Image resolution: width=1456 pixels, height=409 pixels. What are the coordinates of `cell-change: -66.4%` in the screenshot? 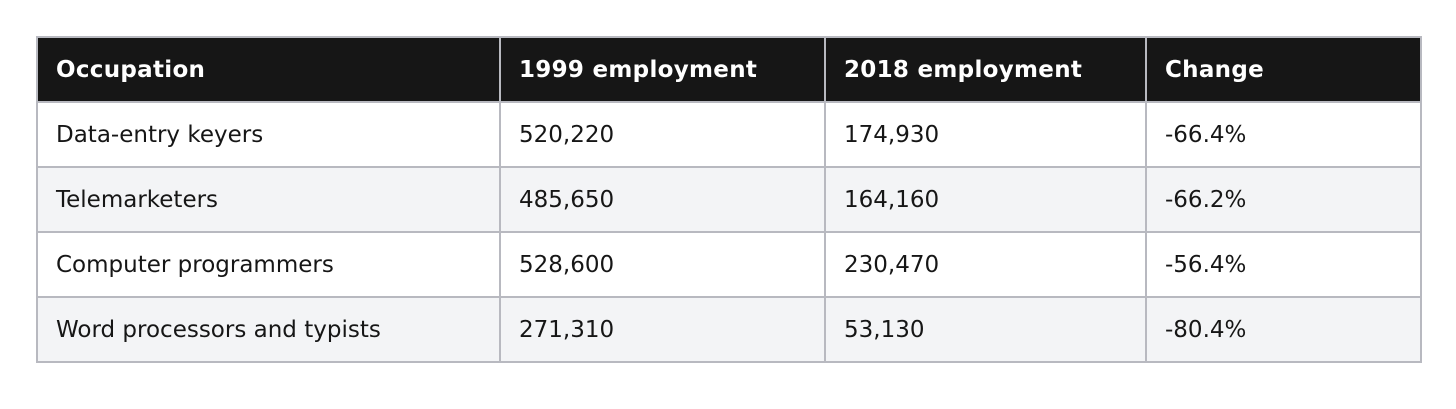 It's located at (1283, 134).